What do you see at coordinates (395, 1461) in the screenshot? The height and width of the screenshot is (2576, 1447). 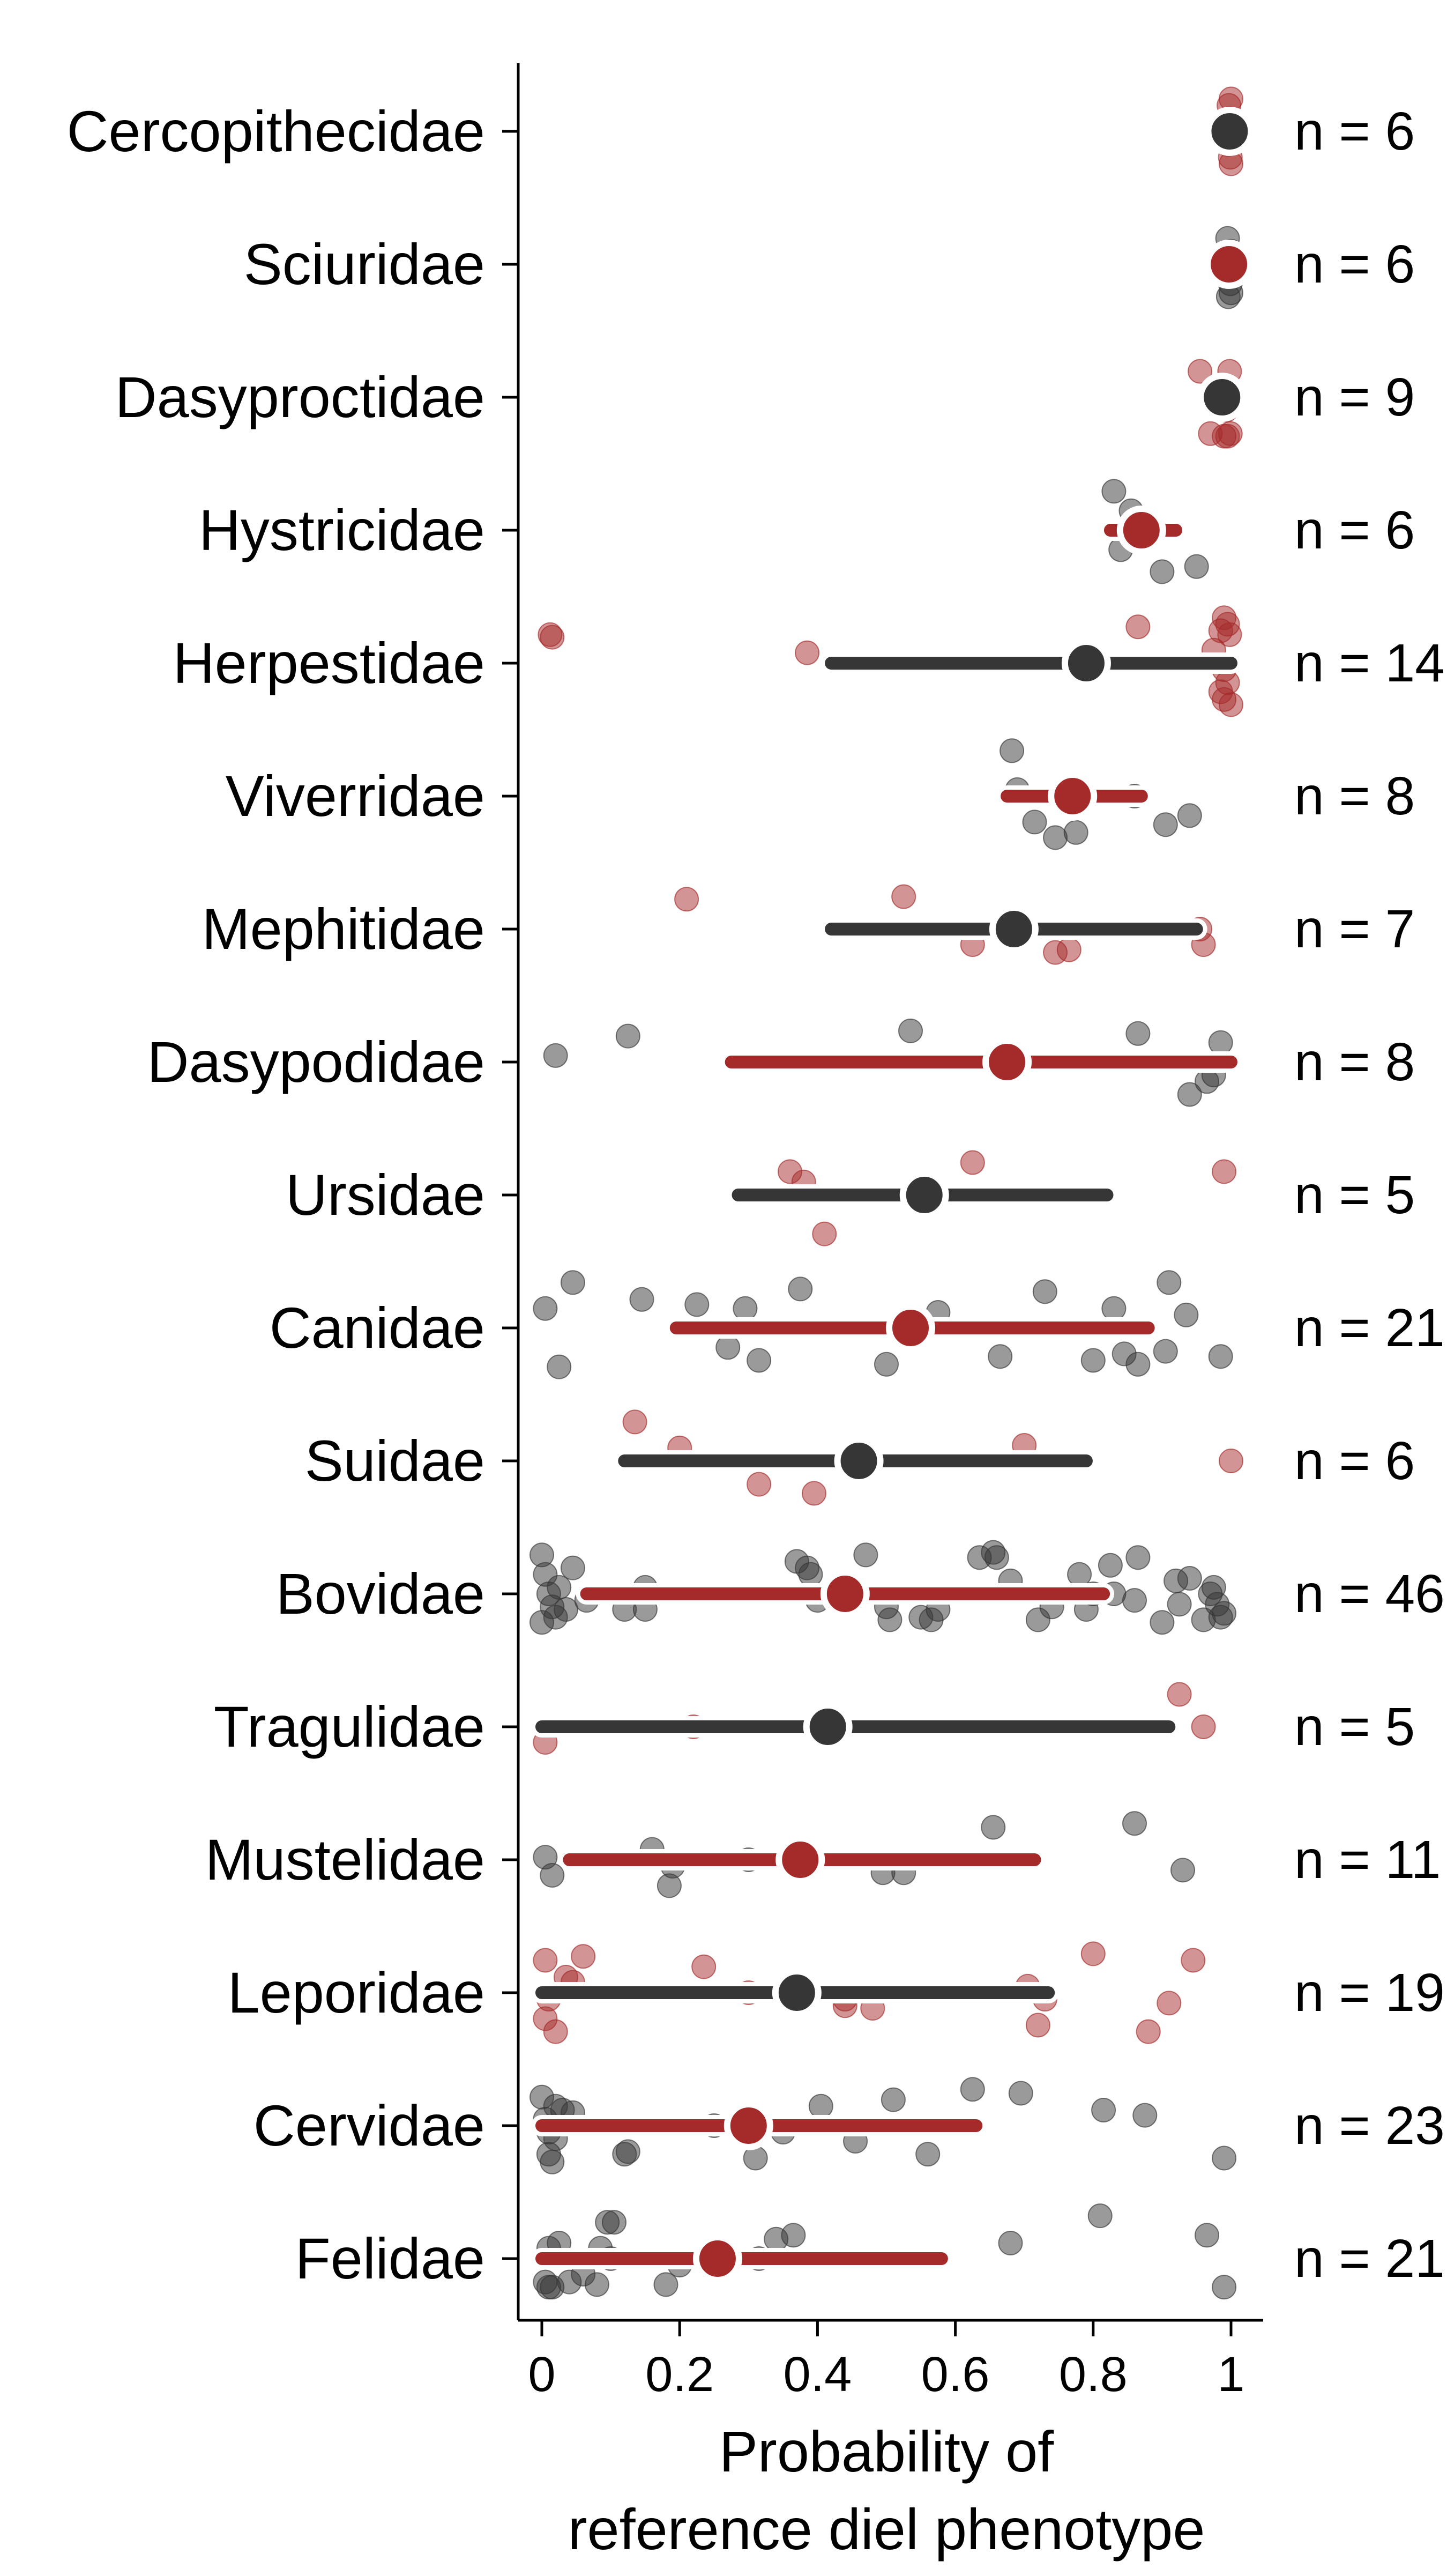 I see `family-label: Suidae` at bounding box center [395, 1461].